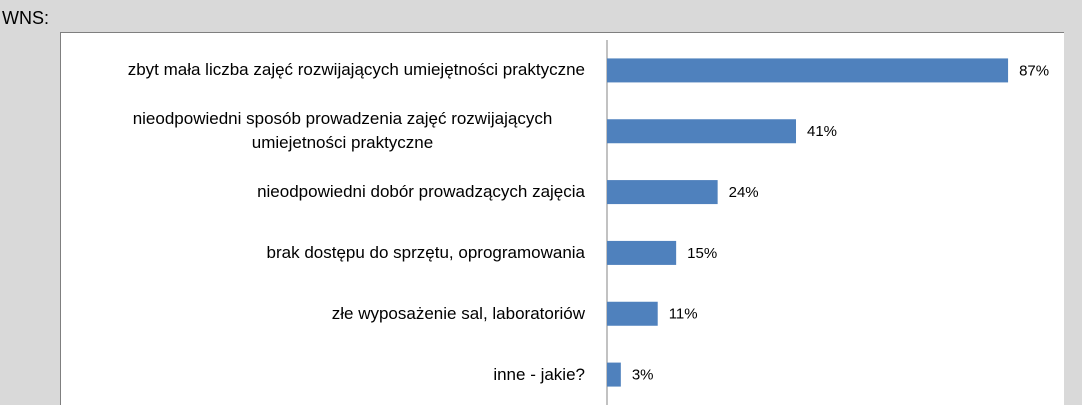 The width and height of the screenshot is (1082, 405). I want to click on category-label: brak dostępu do sprzętu, oprogramowania, so click(325, 253).